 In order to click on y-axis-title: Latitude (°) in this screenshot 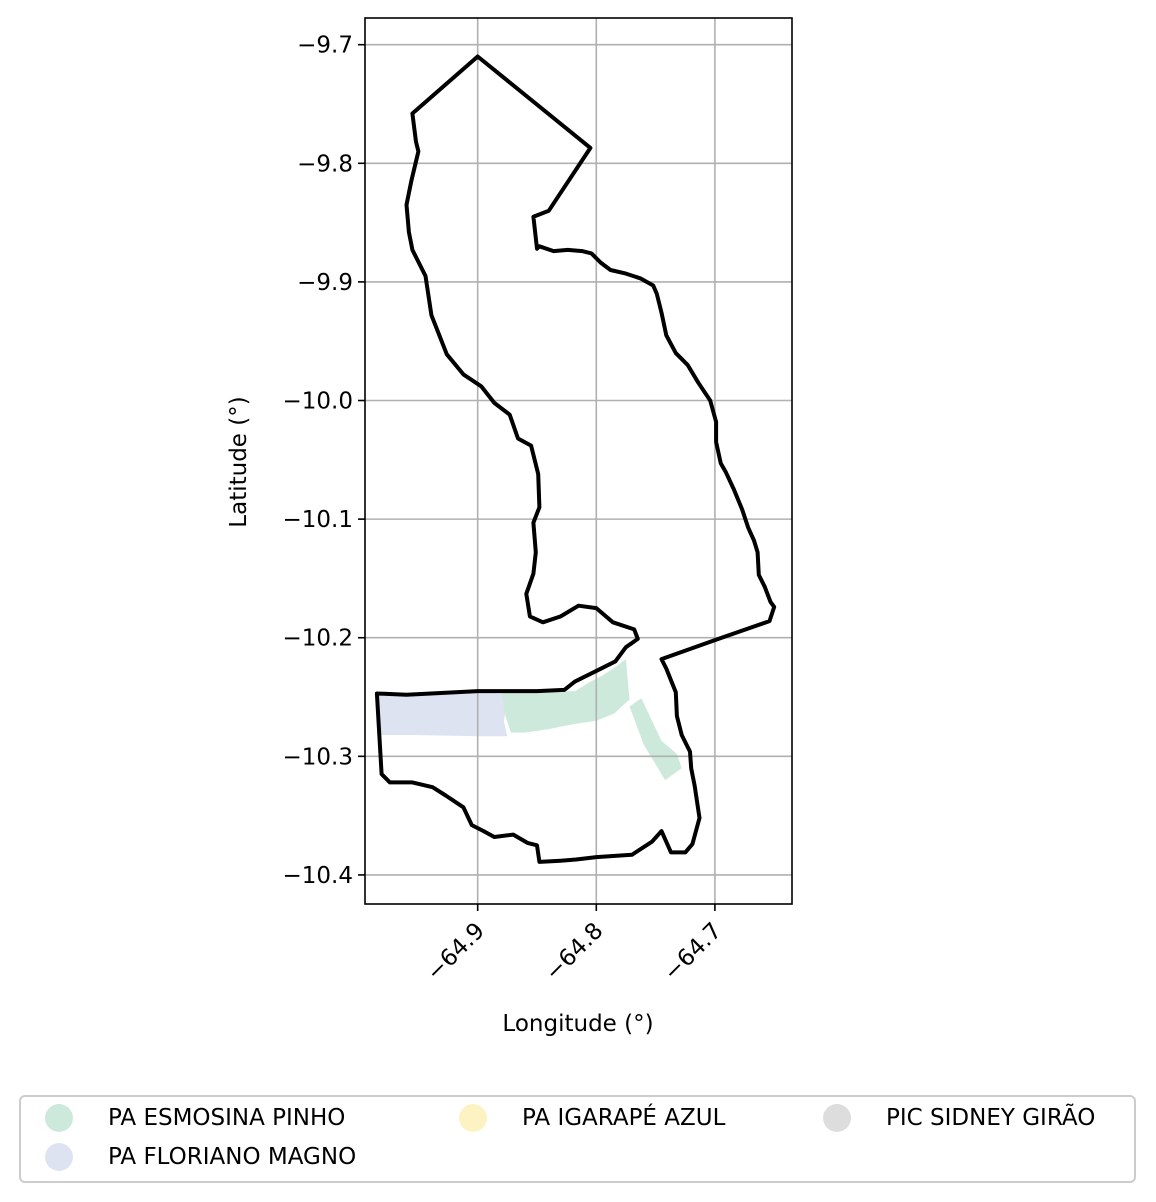, I will do `click(239, 461)`.